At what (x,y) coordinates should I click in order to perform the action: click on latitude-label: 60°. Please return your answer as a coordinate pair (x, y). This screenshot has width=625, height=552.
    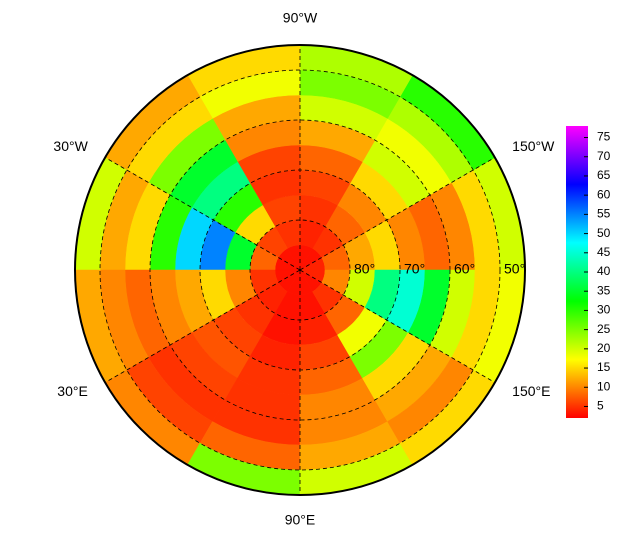
    Looking at the image, I should click on (464, 269).